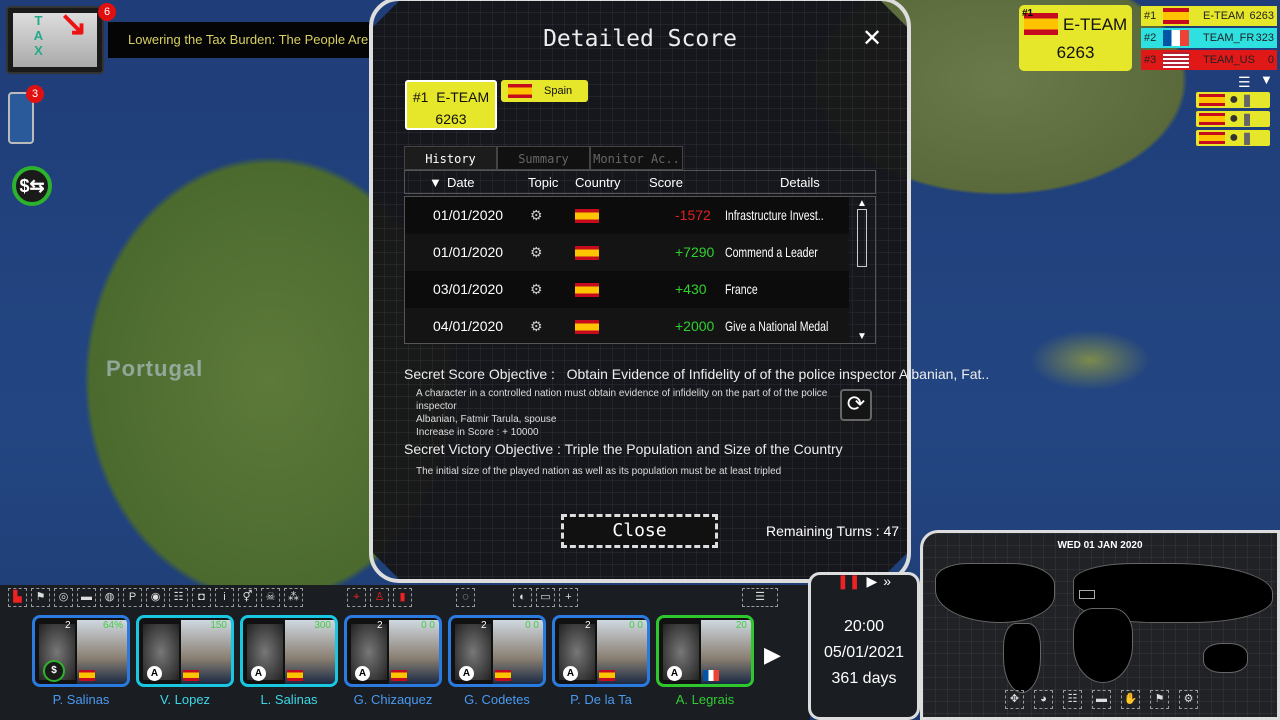 The width and height of the screenshot is (1280, 720). What do you see at coordinates (356, 597) in the screenshot?
I see `location-pin-icon: ⌖` at bounding box center [356, 597].